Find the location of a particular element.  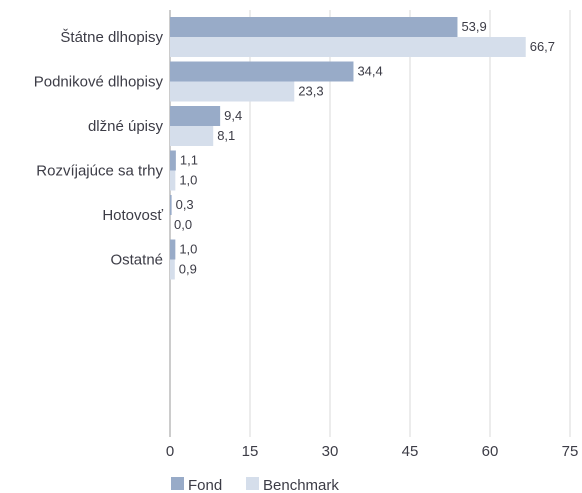

data-label: 53,9 is located at coordinates (473, 26).